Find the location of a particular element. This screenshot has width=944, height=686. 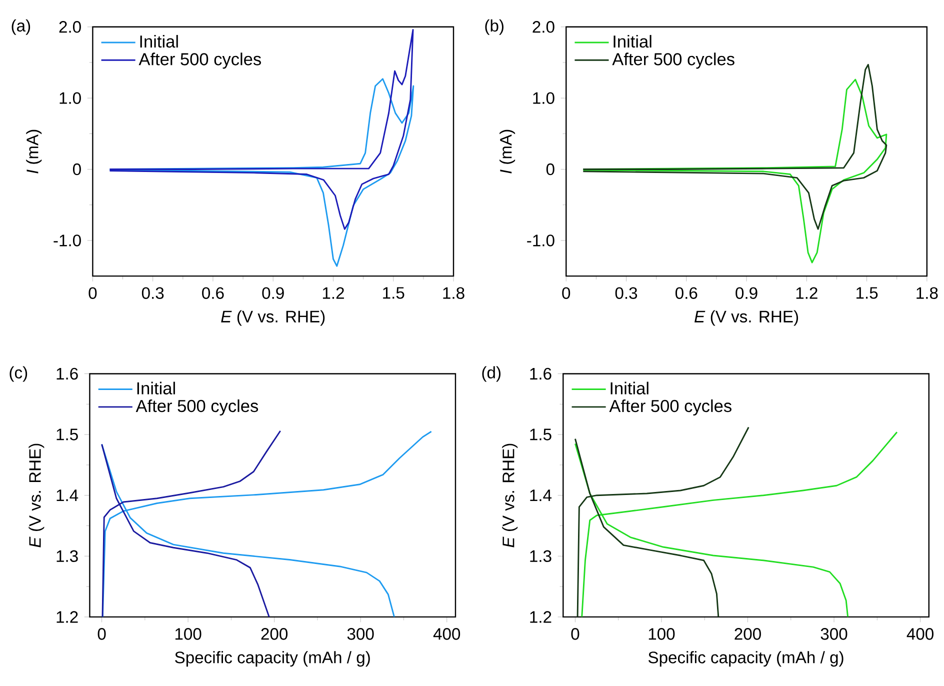

chart-title: (a) is located at coordinates (21, 28).